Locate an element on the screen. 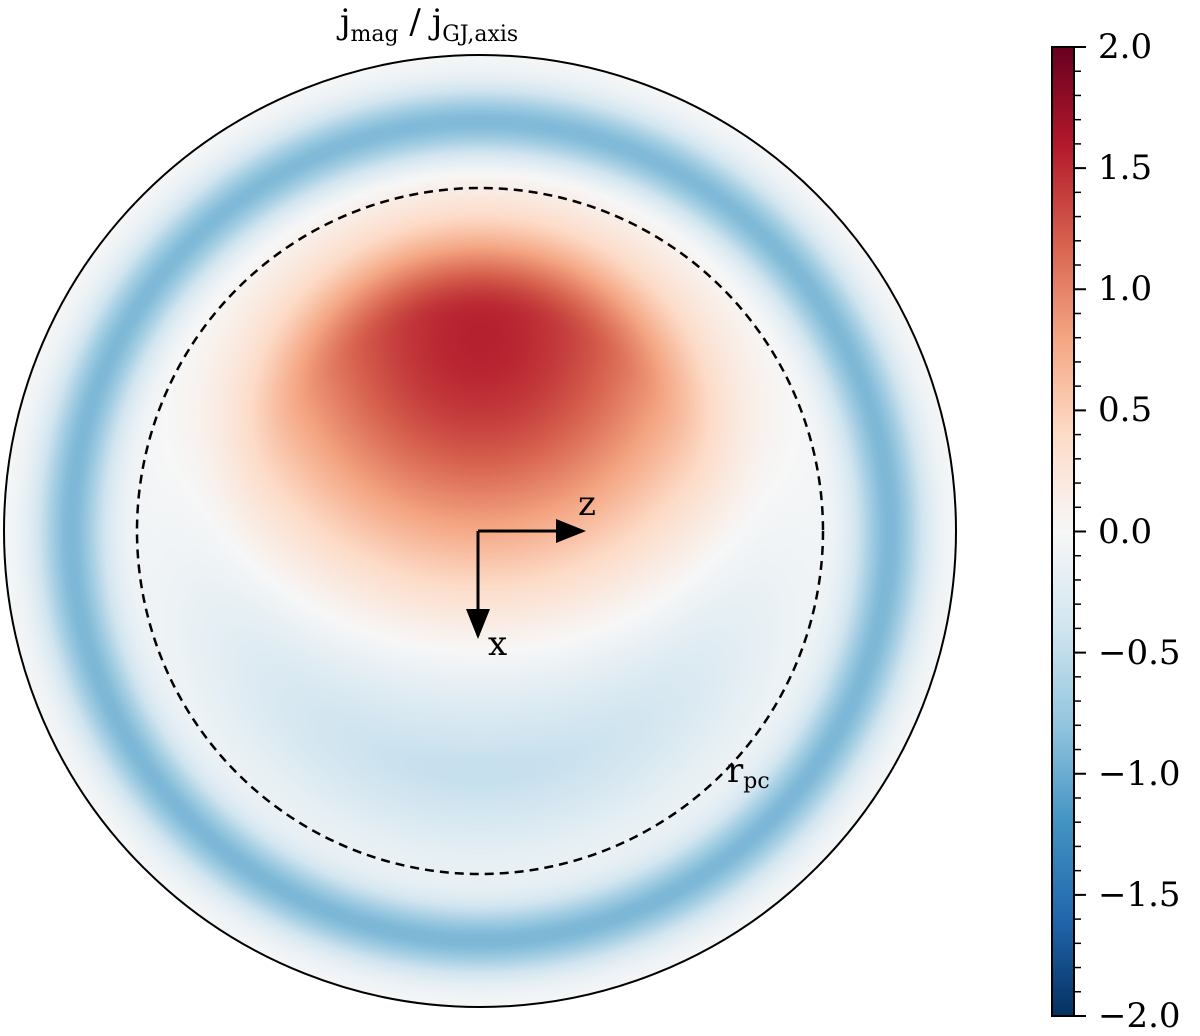 This screenshot has height=1036, width=1200. colorbar-tick-label: −1.0 is located at coordinates (1139, 773).